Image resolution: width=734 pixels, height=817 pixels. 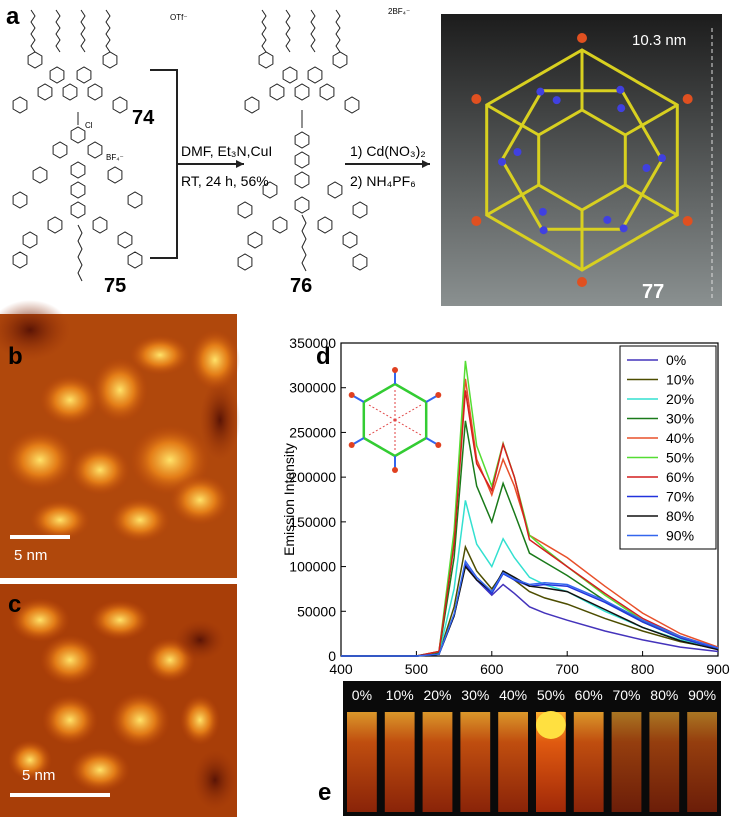 What do you see at coordinates (312, 388) in the screenshot?
I see `y-tick-label: 300000` at bounding box center [312, 388].